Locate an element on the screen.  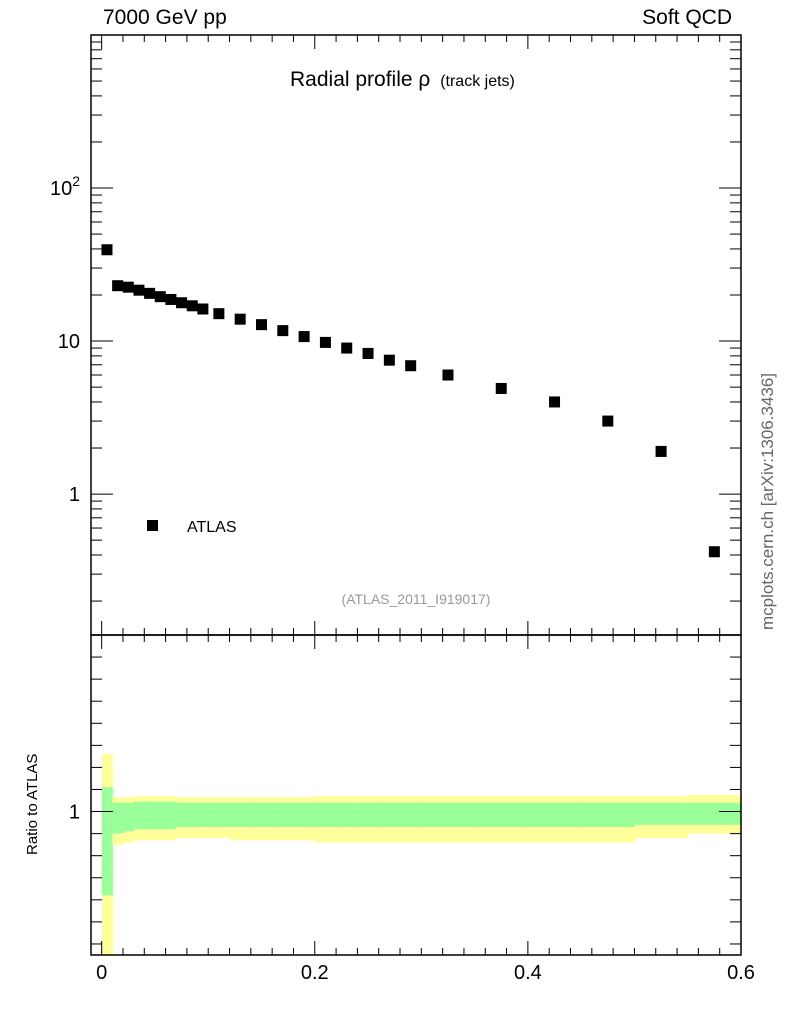
header-process-label: 7000 GeV pp is located at coordinates (165, 17).